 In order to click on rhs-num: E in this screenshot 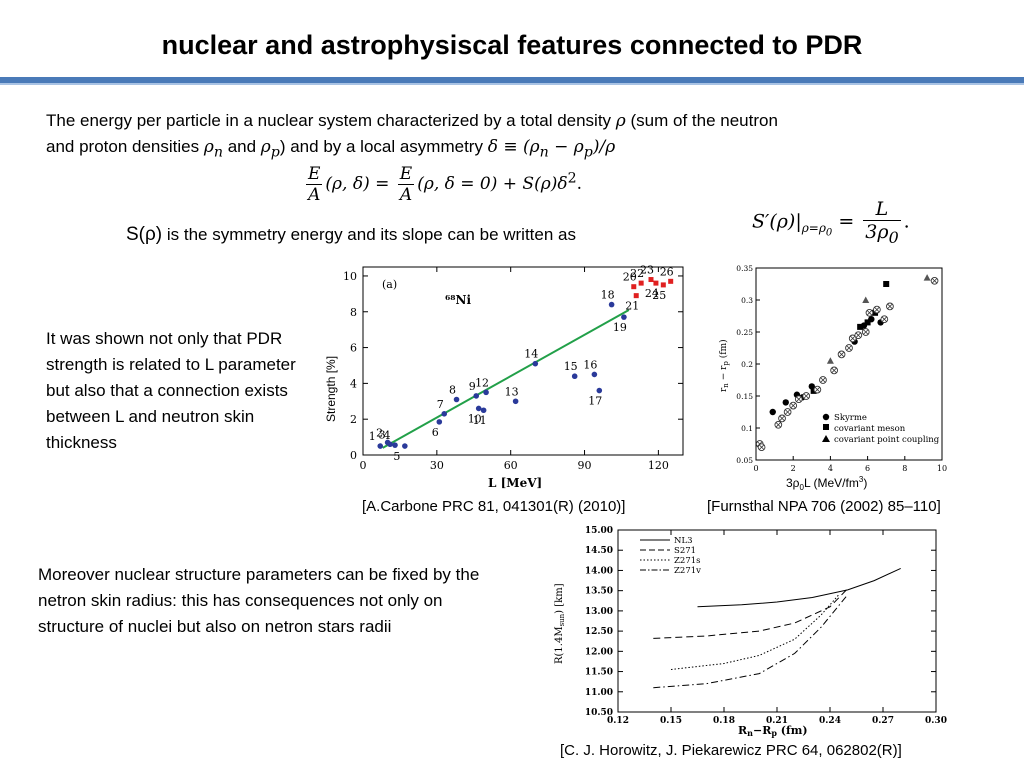, I will do `click(406, 174)`.